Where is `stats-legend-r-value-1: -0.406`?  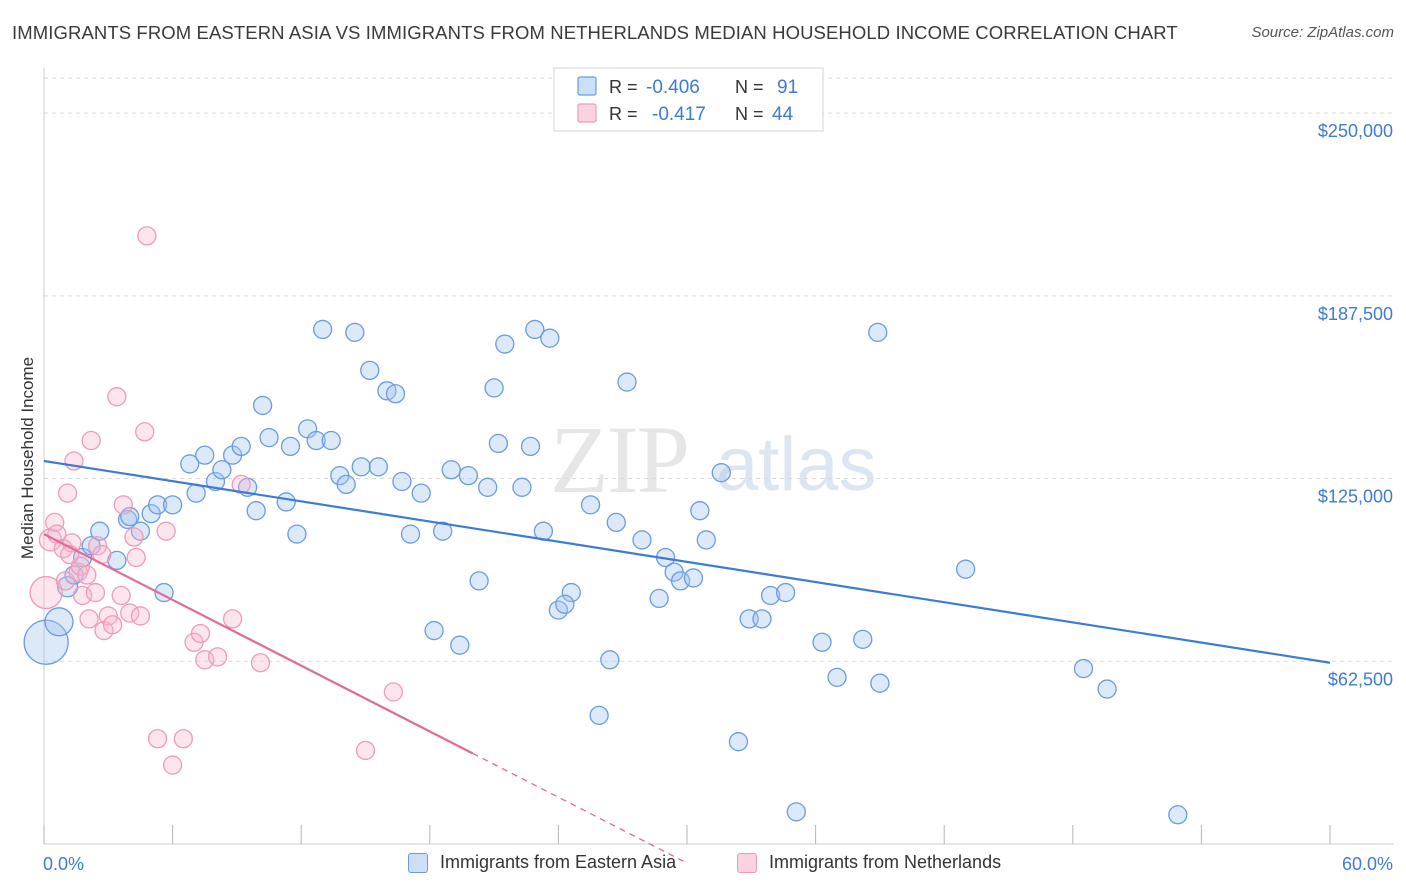
stats-legend-r-value-1: -0.406 is located at coordinates (673, 87).